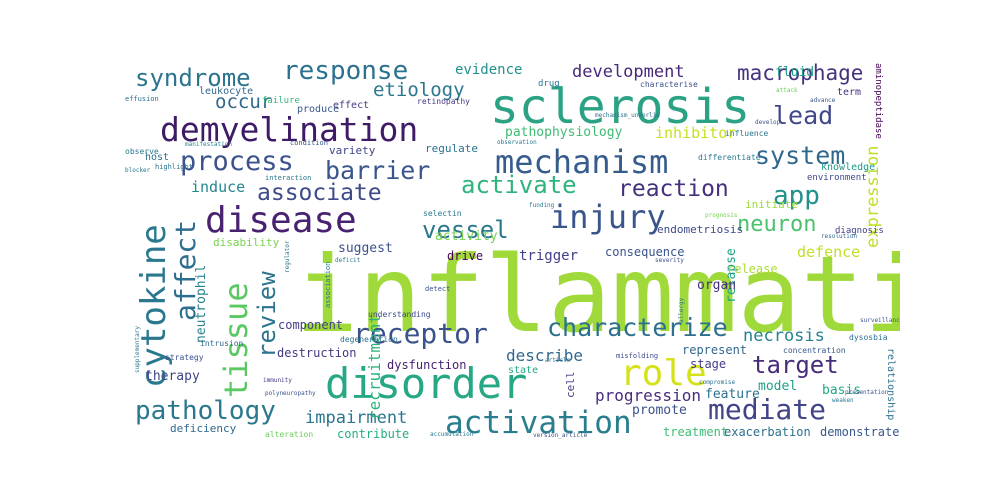  Describe the element at coordinates (582, 162) in the screenshot. I see `word-mechanism: mechanism` at that location.